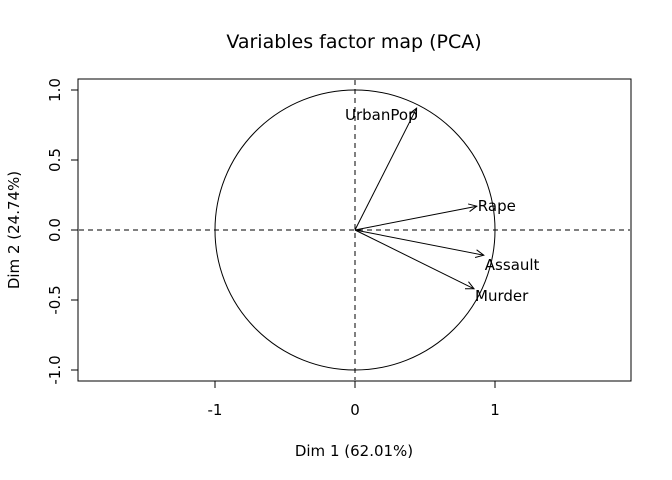 The height and width of the screenshot is (480, 672). I want to click on y-tick-label: 1.0, so click(55, 90).